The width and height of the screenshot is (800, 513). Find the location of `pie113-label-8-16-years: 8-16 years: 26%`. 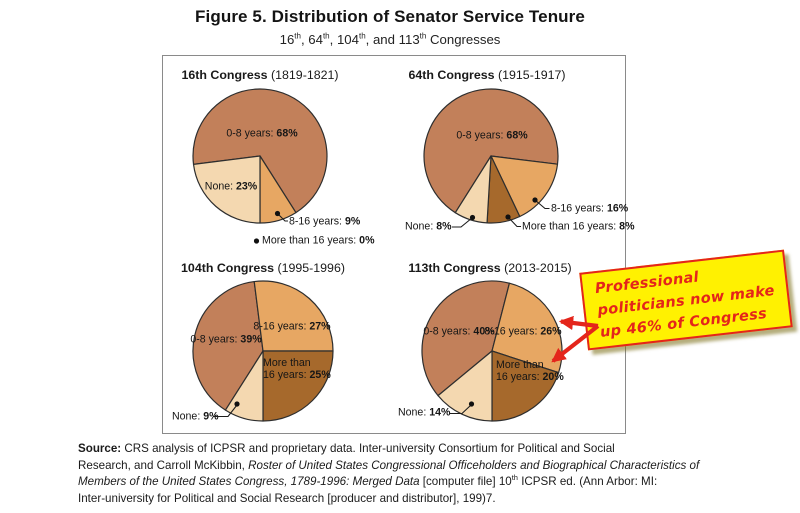

pie113-label-8-16-years: 8-16 years: 26% is located at coordinates (523, 331).